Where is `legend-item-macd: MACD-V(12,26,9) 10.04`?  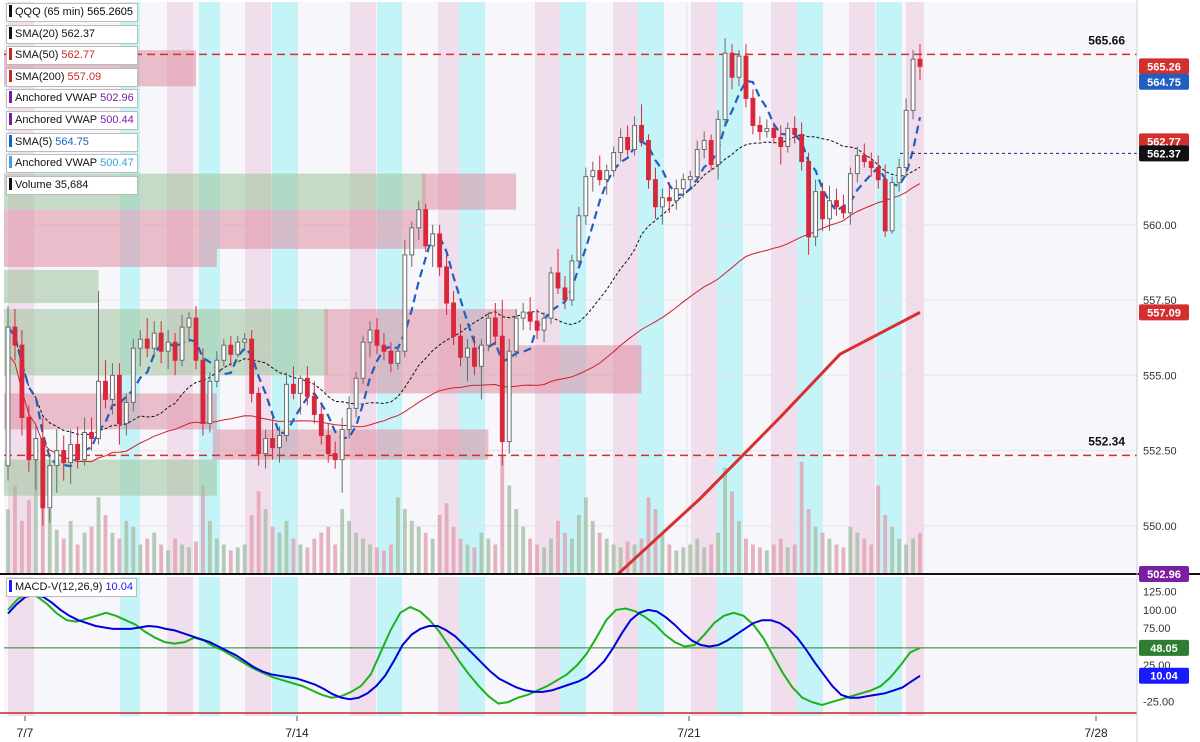 legend-item-macd: MACD-V(12,26,9) 10.04 is located at coordinates (71, 587).